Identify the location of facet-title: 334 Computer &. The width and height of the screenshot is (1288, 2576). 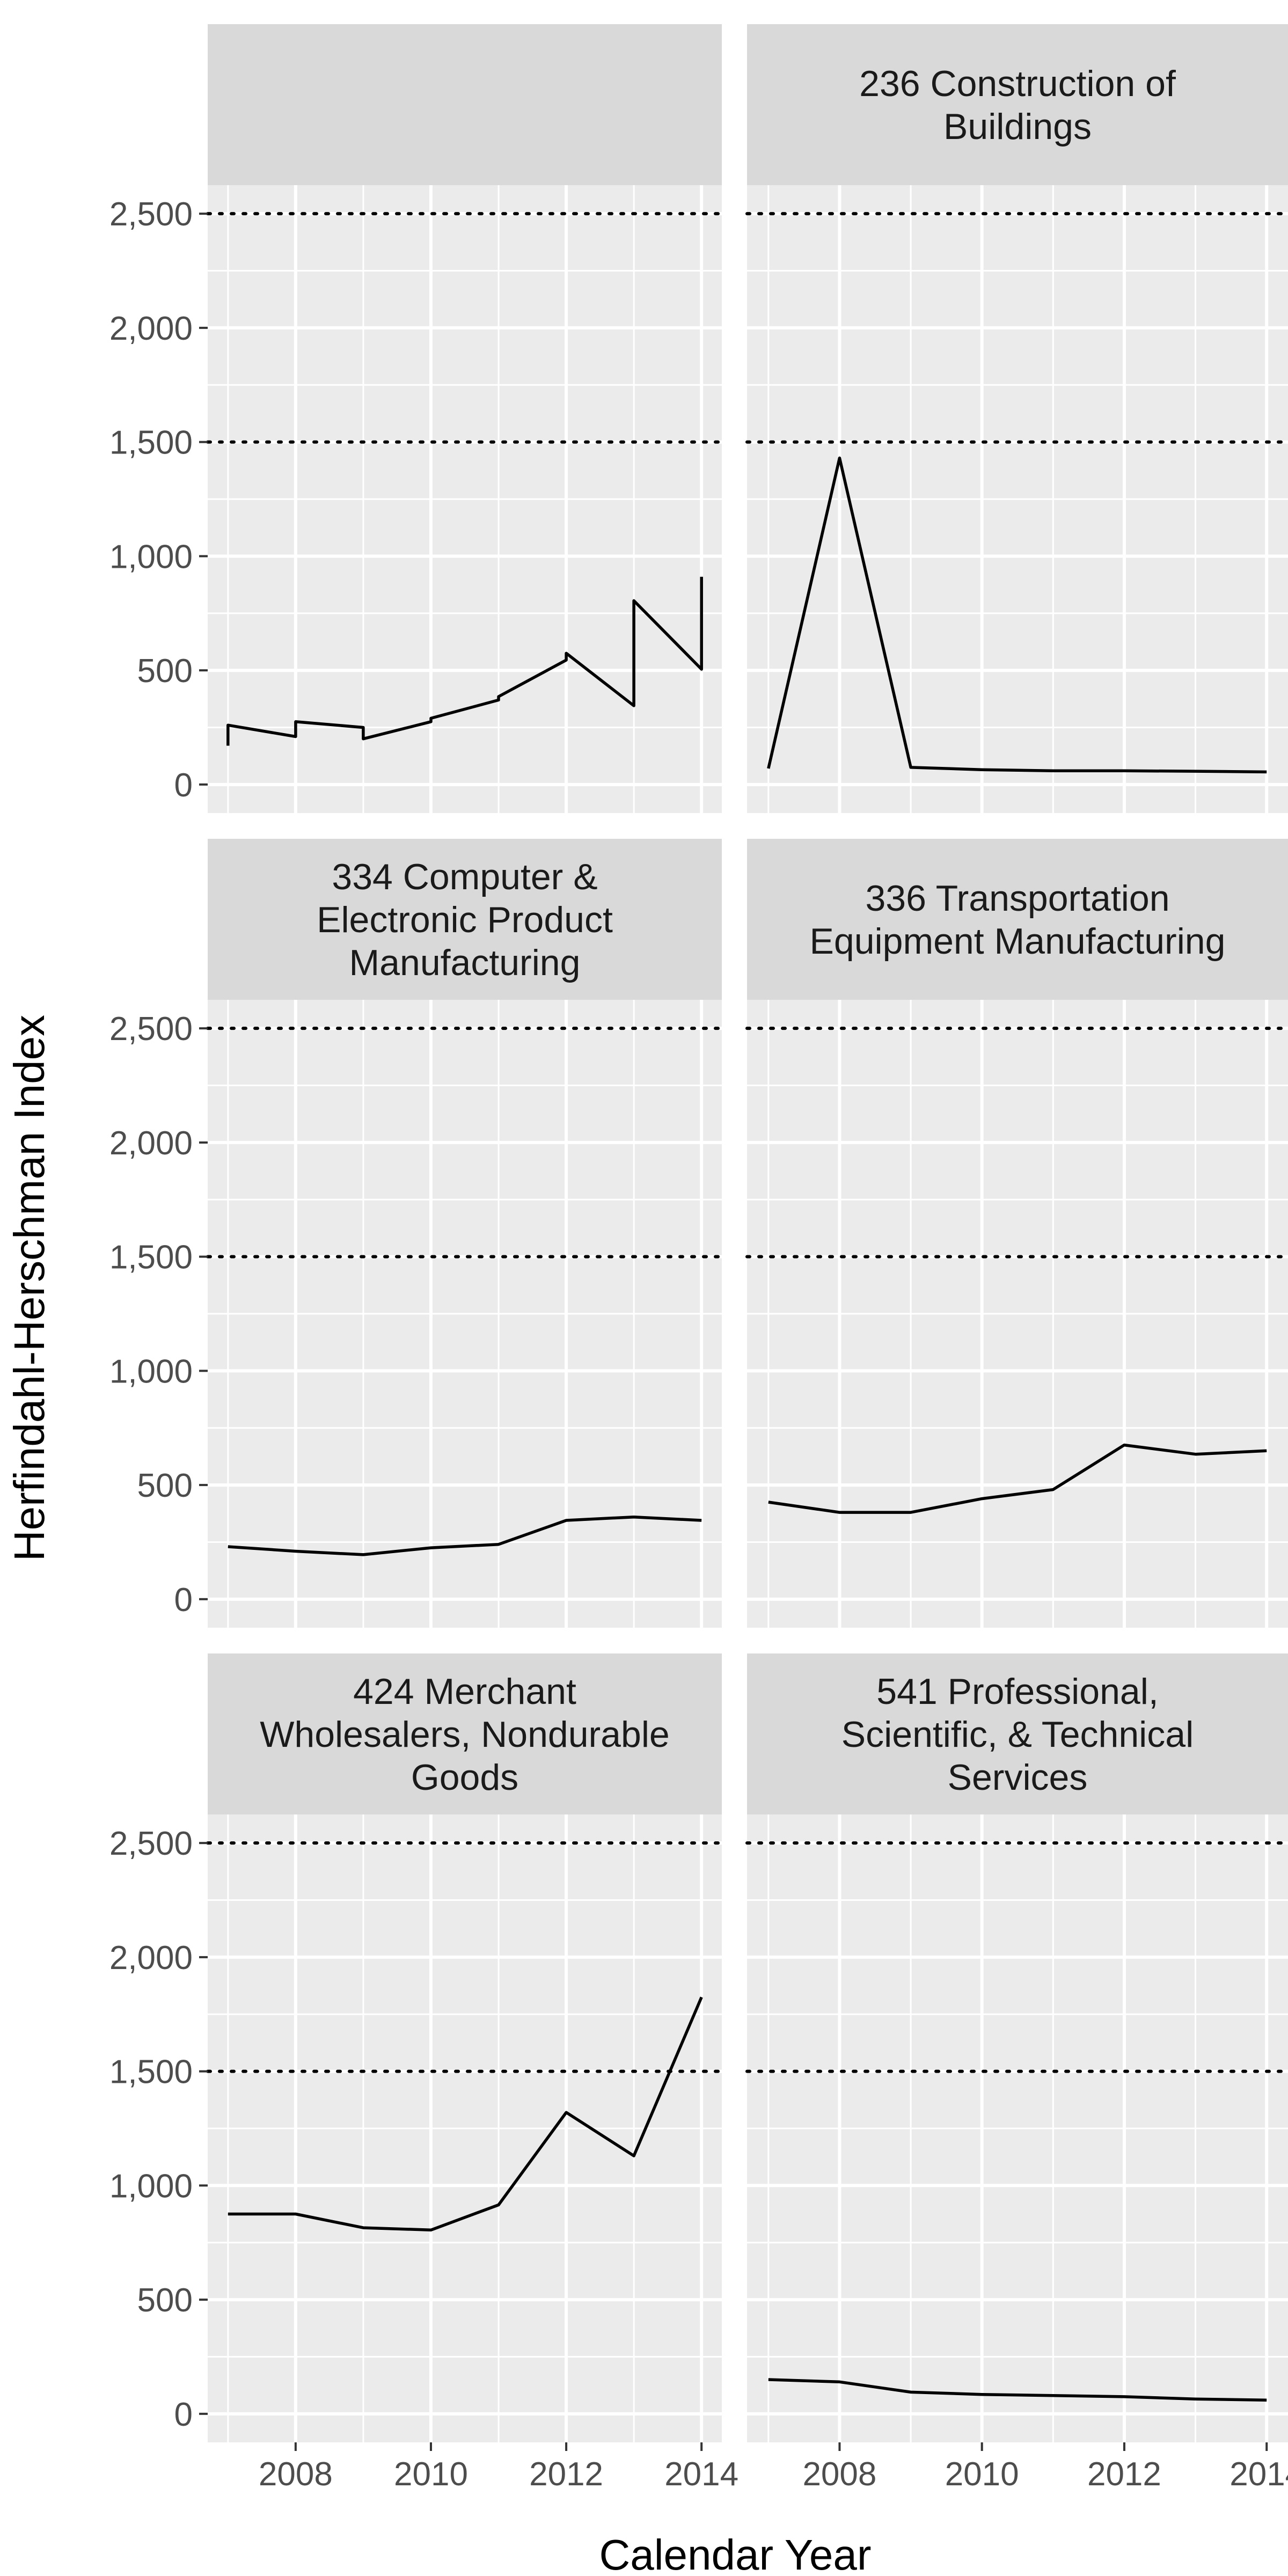
(464, 877).